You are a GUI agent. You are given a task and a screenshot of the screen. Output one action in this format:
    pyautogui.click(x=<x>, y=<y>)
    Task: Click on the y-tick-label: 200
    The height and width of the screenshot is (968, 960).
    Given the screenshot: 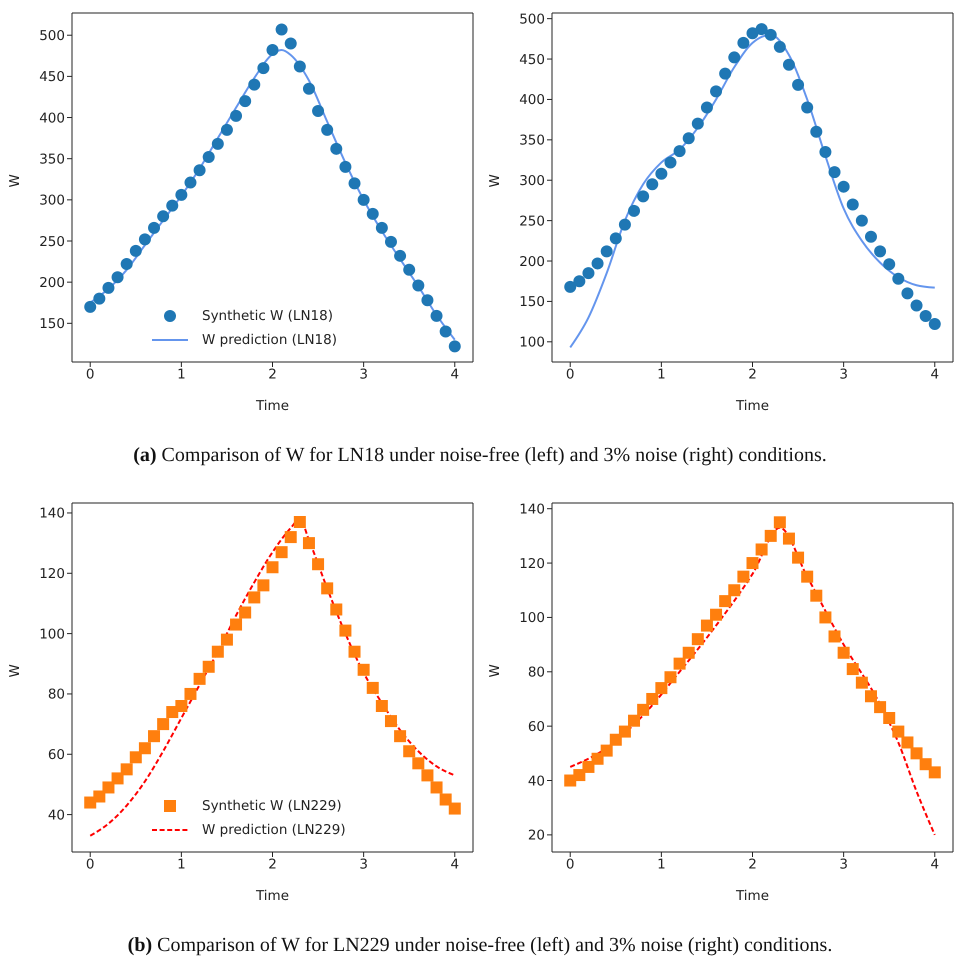 What is the action you would take?
    pyautogui.click(x=52, y=282)
    